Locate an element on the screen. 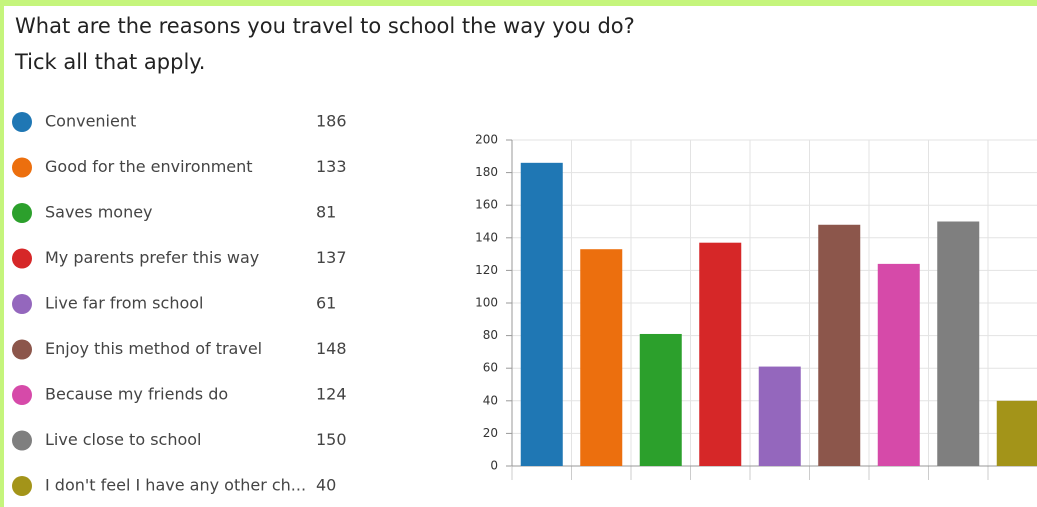 This screenshot has height=507, width=1037. y-tick-label: 200 is located at coordinates (486, 140).